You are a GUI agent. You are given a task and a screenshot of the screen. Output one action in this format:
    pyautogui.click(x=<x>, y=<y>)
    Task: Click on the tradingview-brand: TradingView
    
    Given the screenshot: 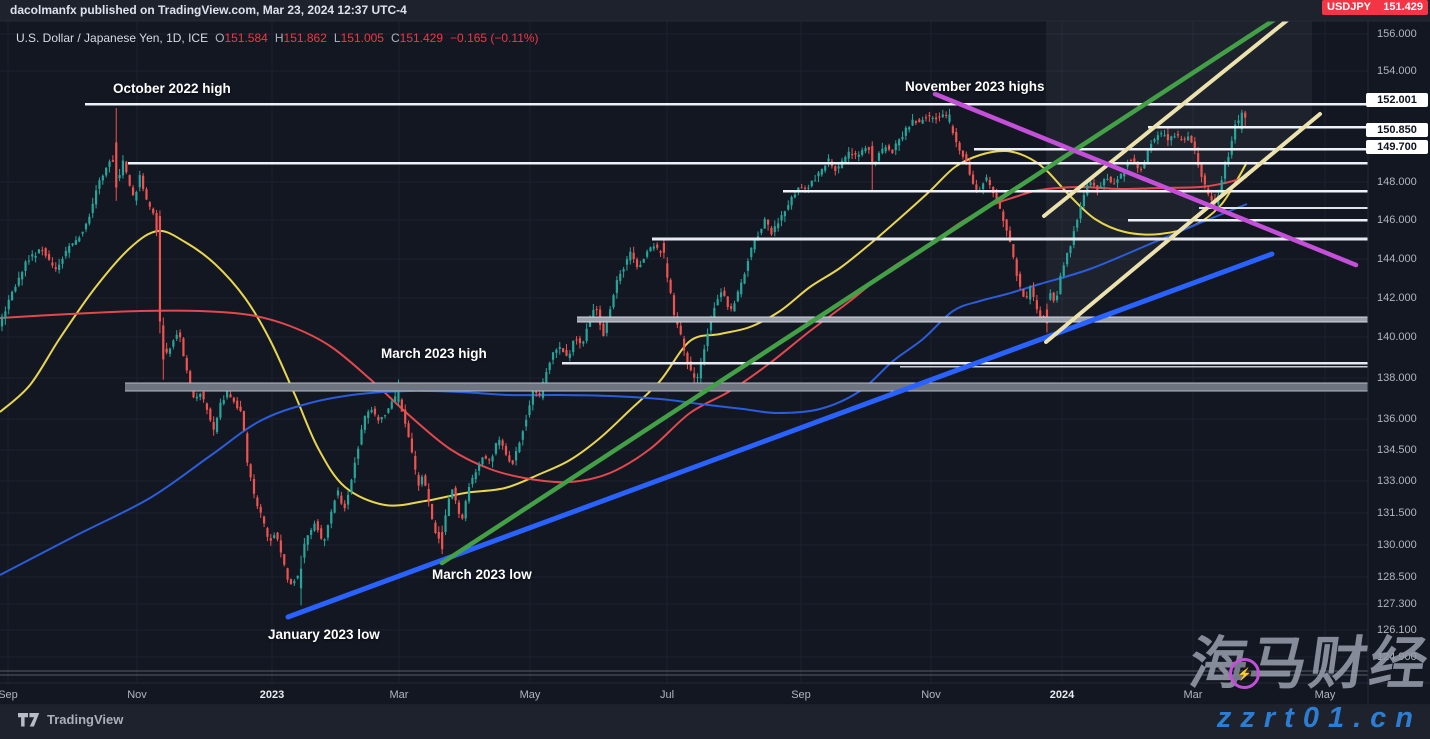 What is the action you would take?
    pyautogui.click(x=70, y=719)
    